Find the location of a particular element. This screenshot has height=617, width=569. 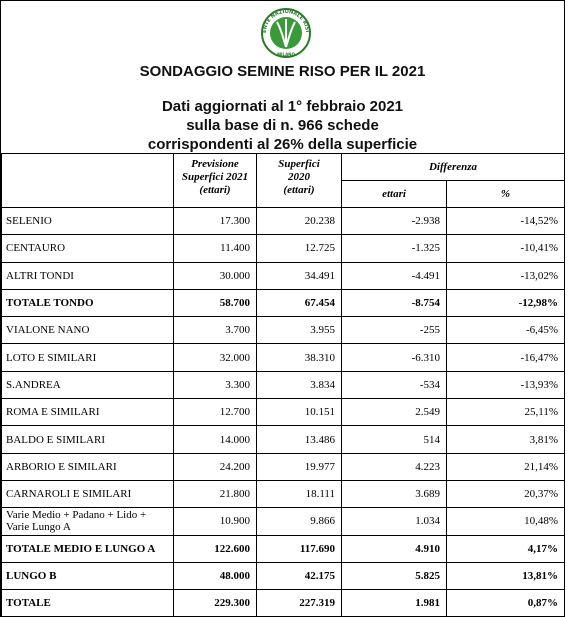

row-label: ALTRI TONDI is located at coordinates (87, 275).